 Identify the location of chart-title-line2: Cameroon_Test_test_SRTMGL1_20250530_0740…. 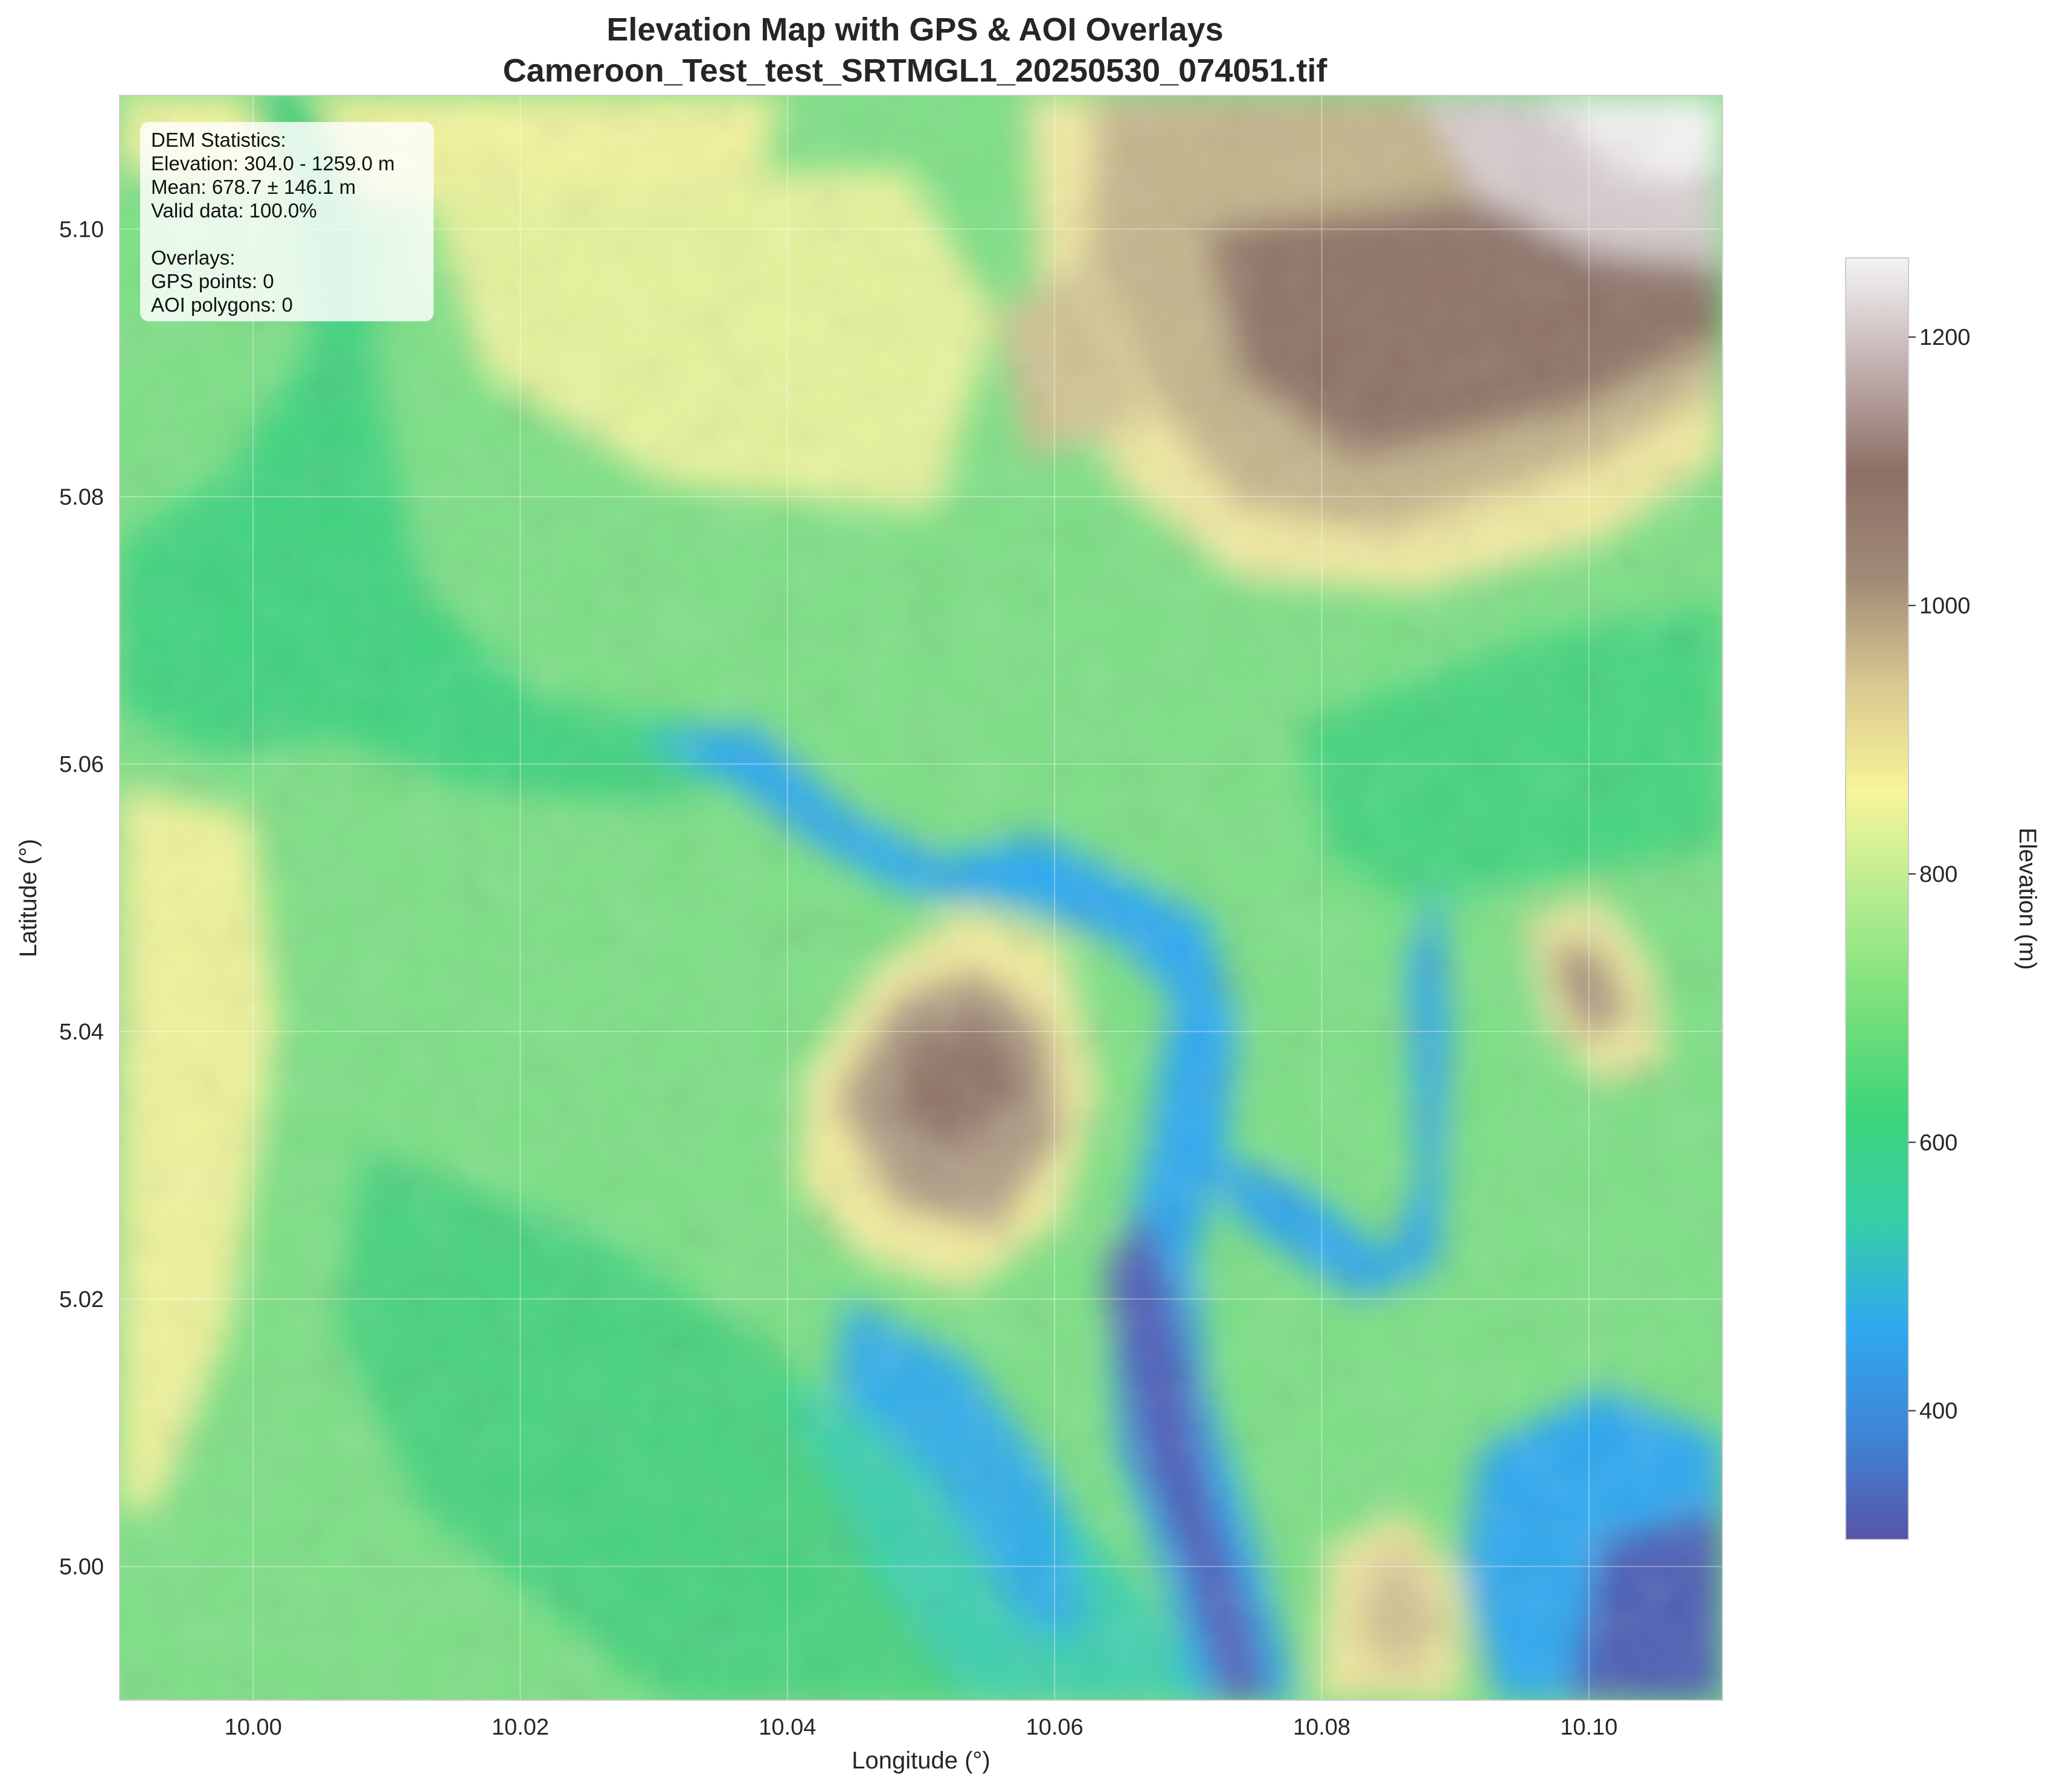
(914, 71).